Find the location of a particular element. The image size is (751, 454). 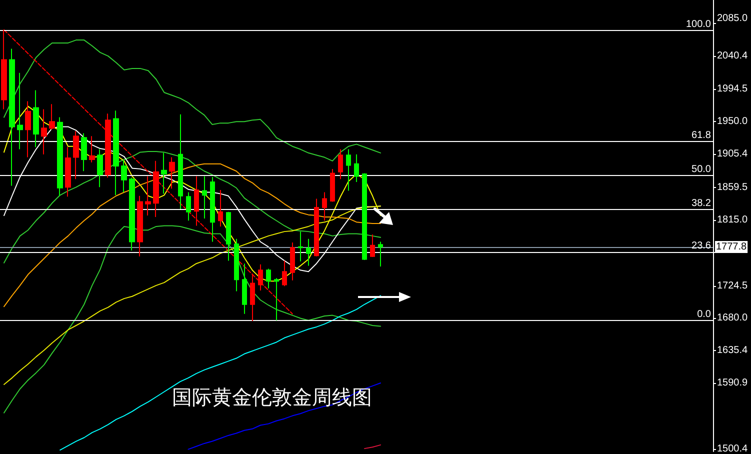

annotation: 100.0 is located at coordinates (699, 24).